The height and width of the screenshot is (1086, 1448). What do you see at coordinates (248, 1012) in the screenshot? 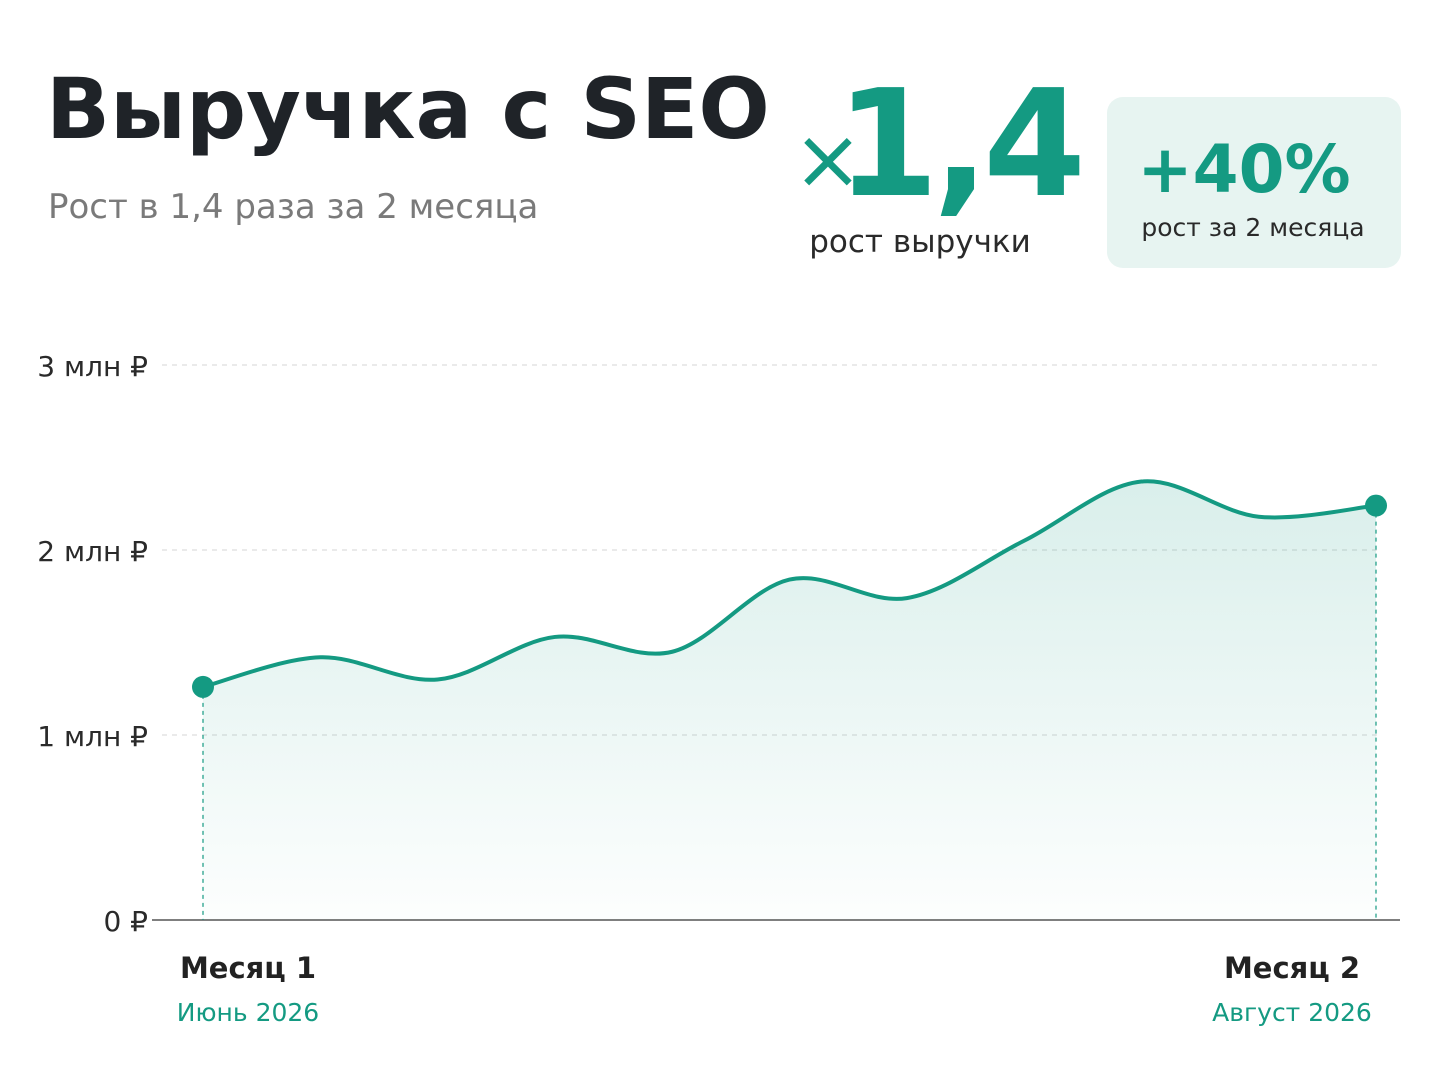
I see `x-sublabel: Июнь 2026` at bounding box center [248, 1012].